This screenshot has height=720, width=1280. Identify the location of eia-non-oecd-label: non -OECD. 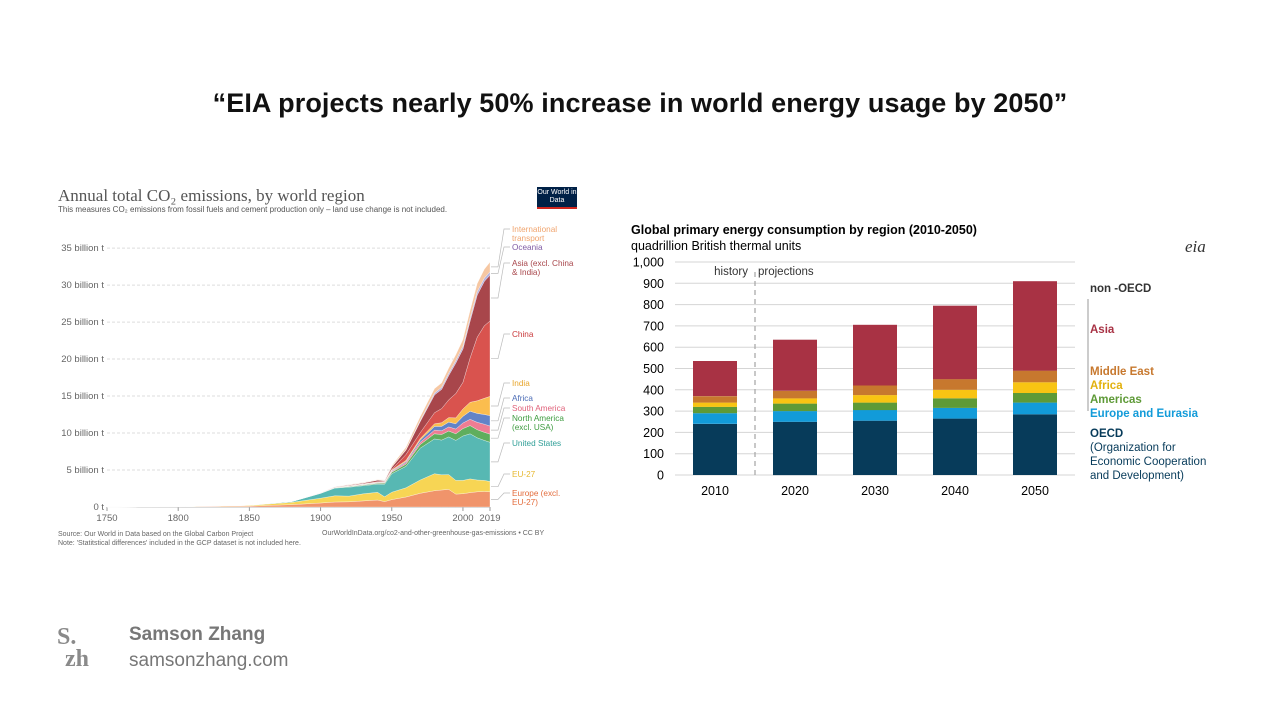
(1120, 289).